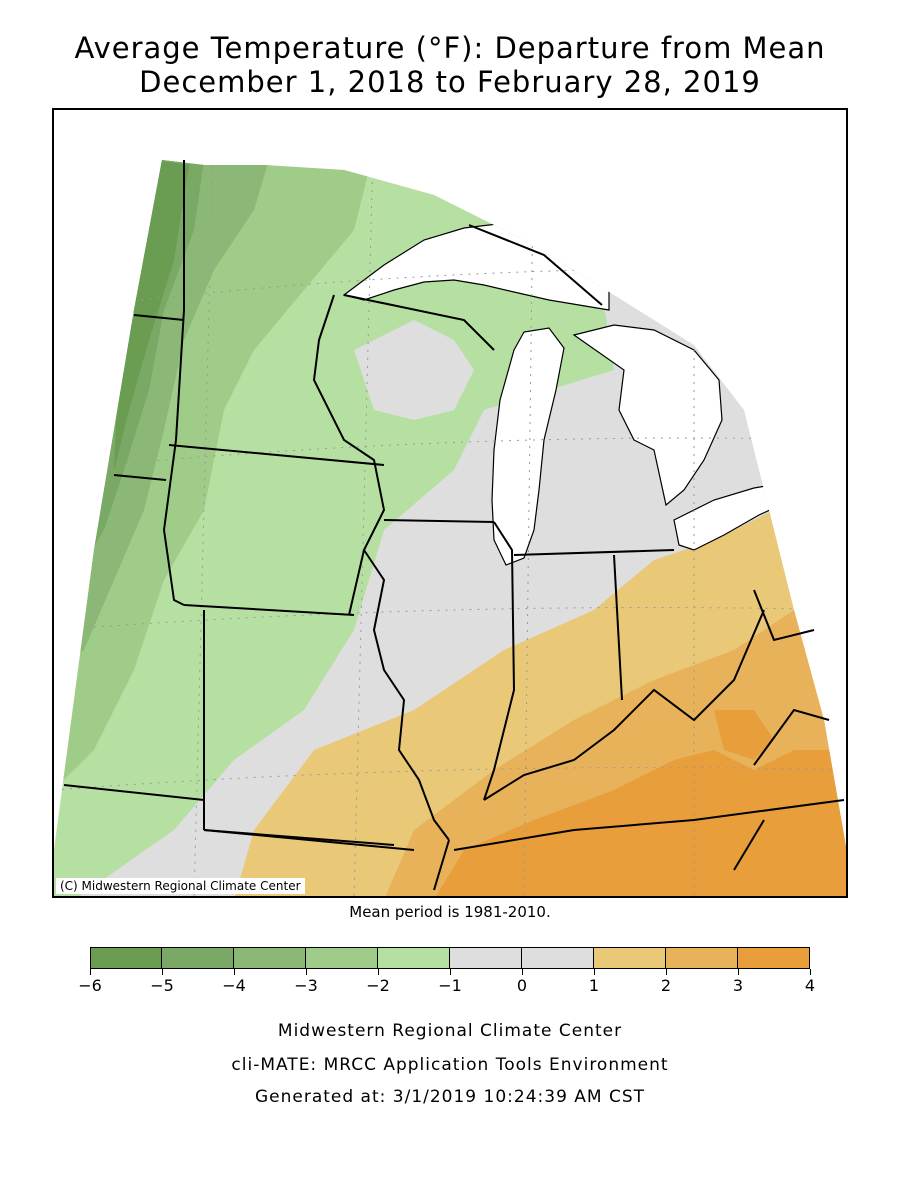 The height and width of the screenshot is (1200, 900). What do you see at coordinates (810, 985) in the screenshot?
I see `legend-label: 4` at bounding box center [810, 985].